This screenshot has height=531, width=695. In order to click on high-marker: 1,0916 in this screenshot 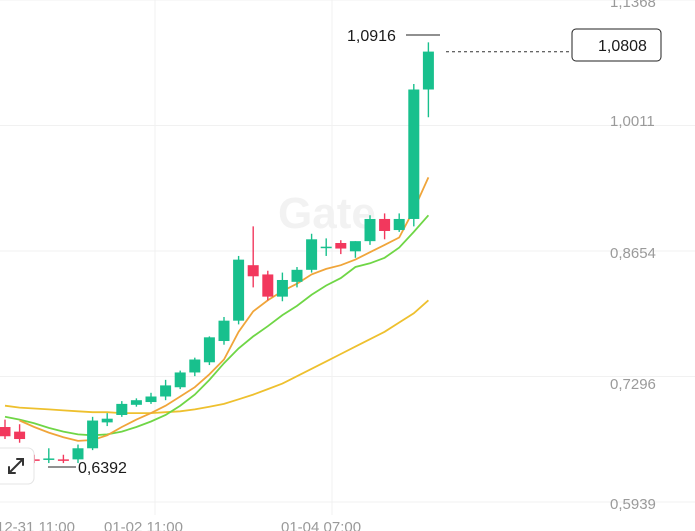, I will do `click(393, 36)`.